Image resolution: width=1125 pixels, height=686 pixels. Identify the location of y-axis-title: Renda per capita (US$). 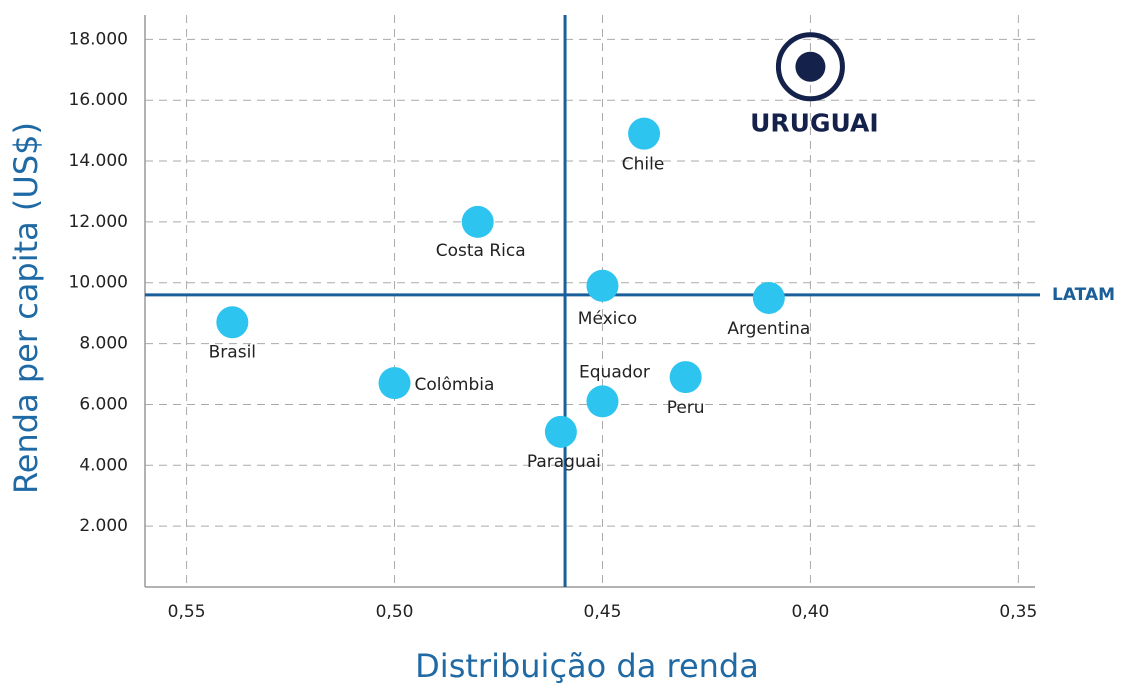
(26, 308).